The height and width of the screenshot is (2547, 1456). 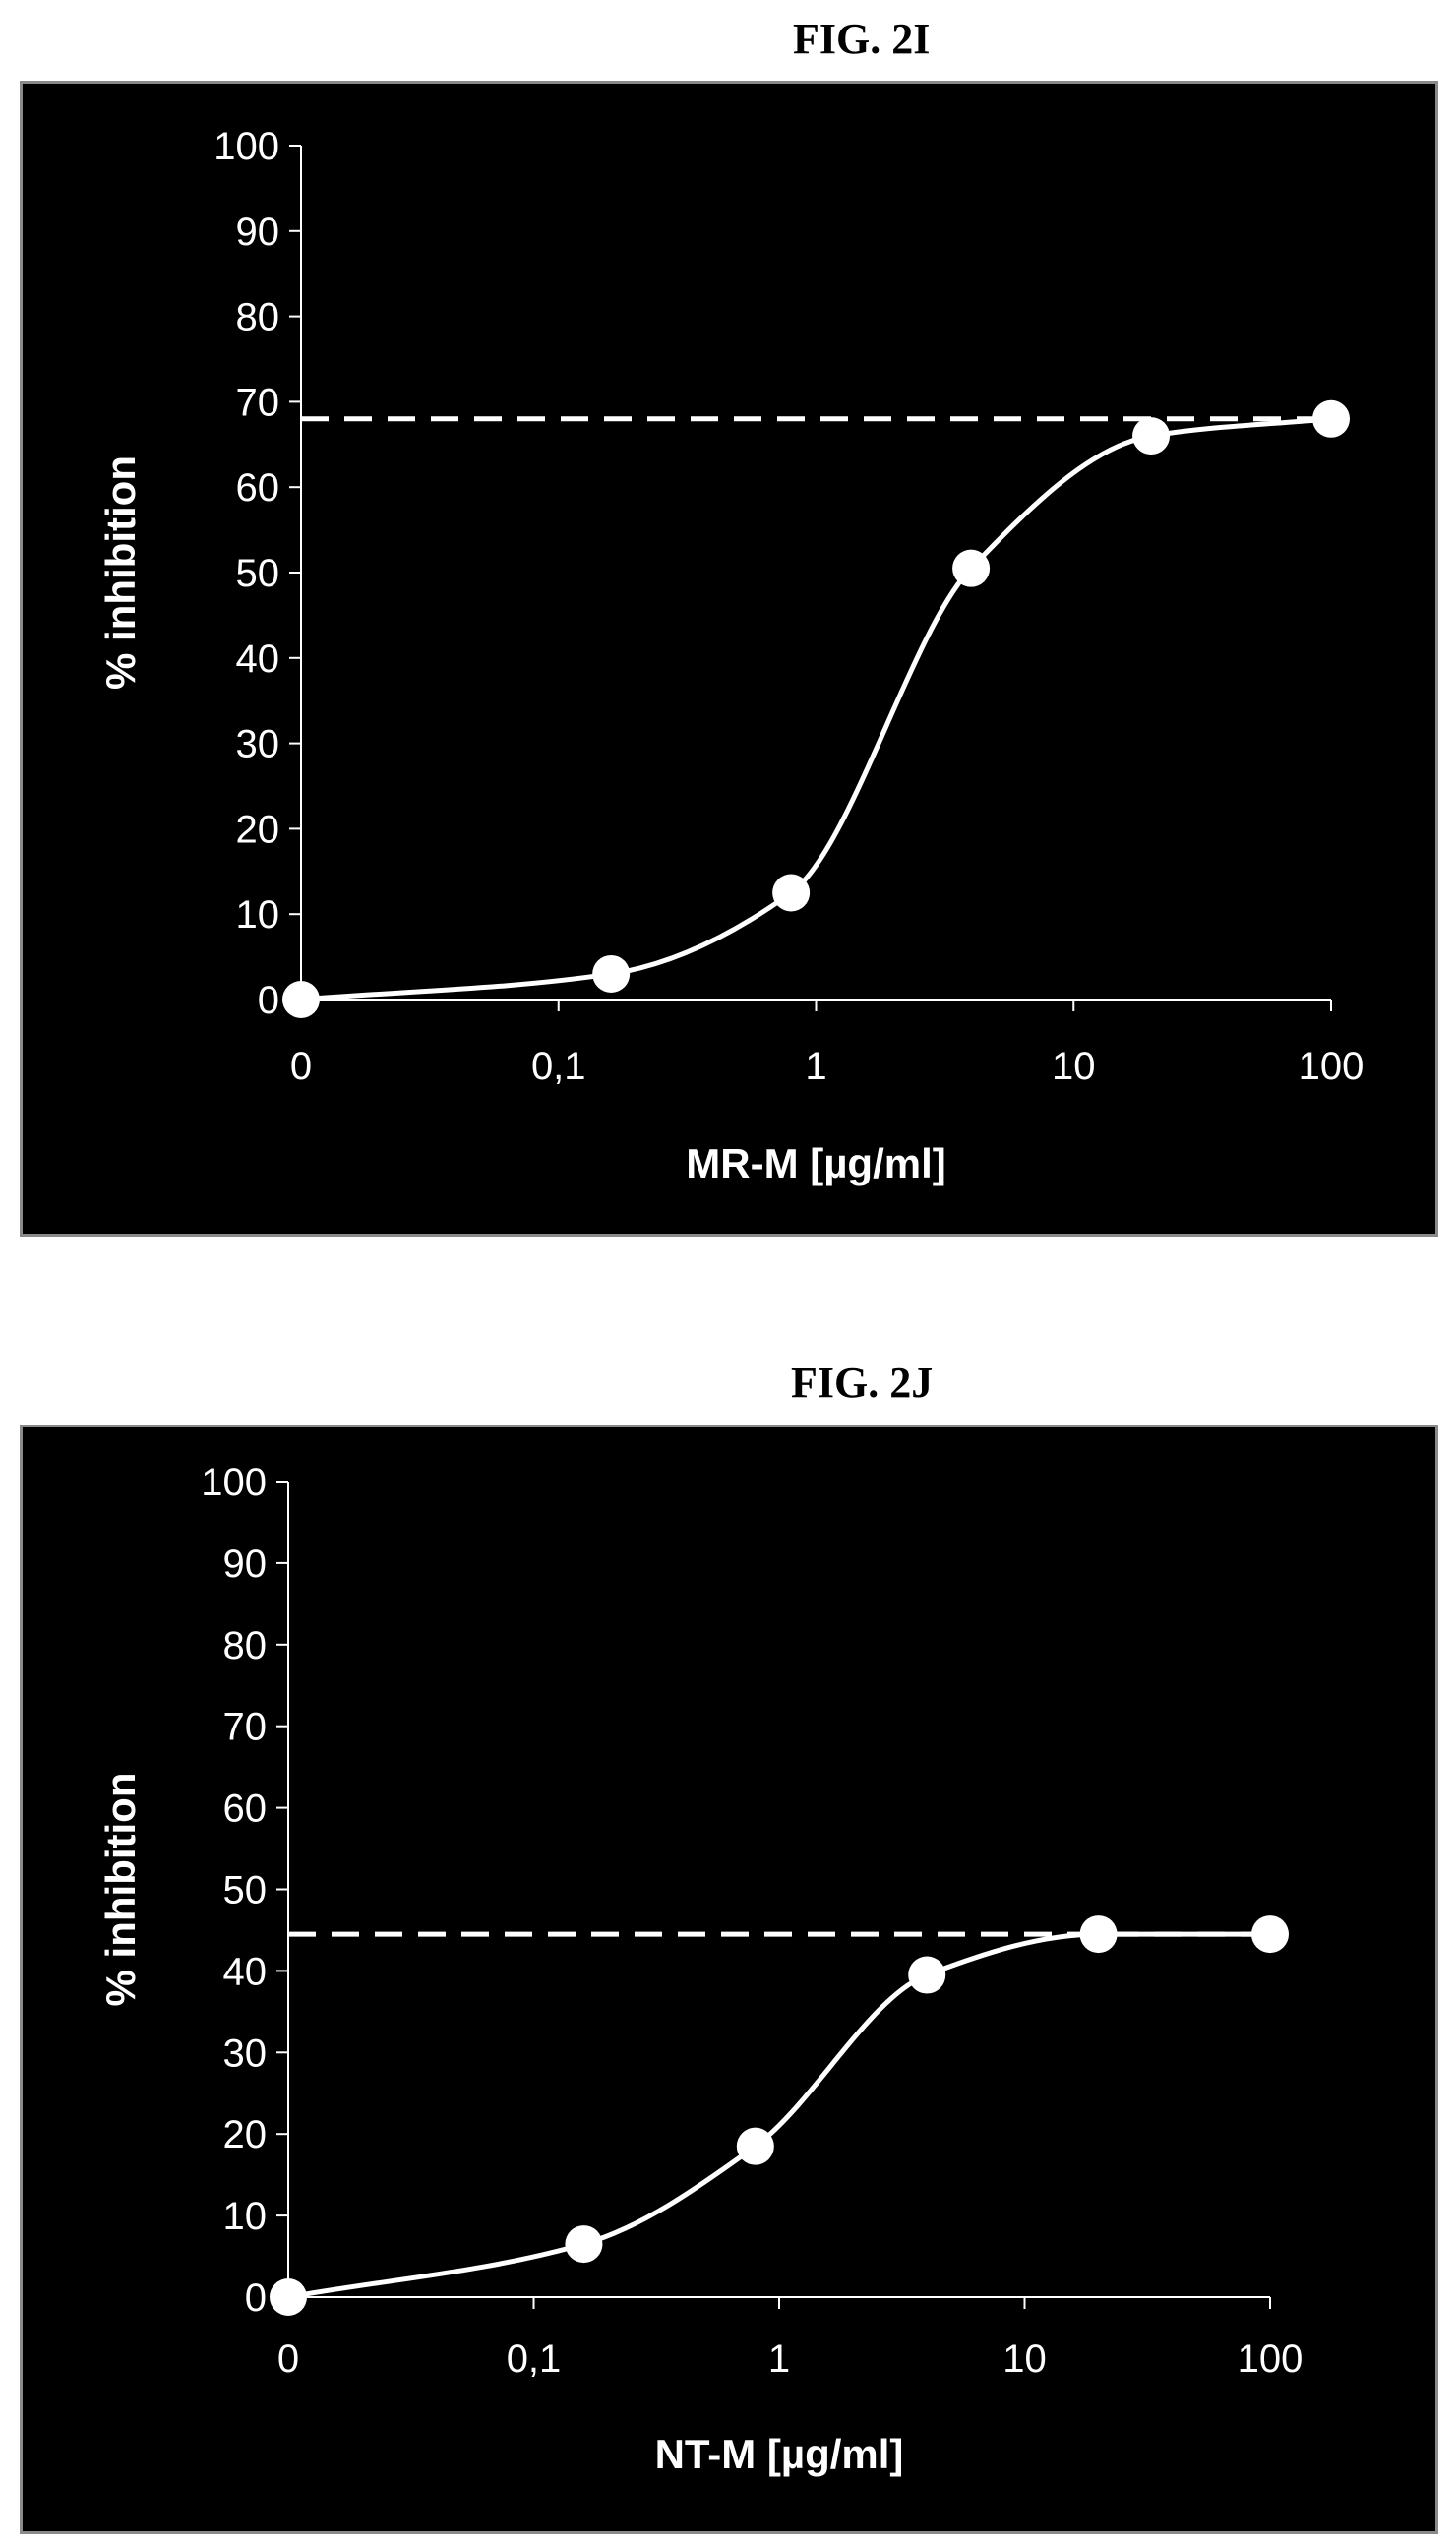 I want to click on x-axis-title: NT-M [µg/ml], so click(x=779, y=2454).